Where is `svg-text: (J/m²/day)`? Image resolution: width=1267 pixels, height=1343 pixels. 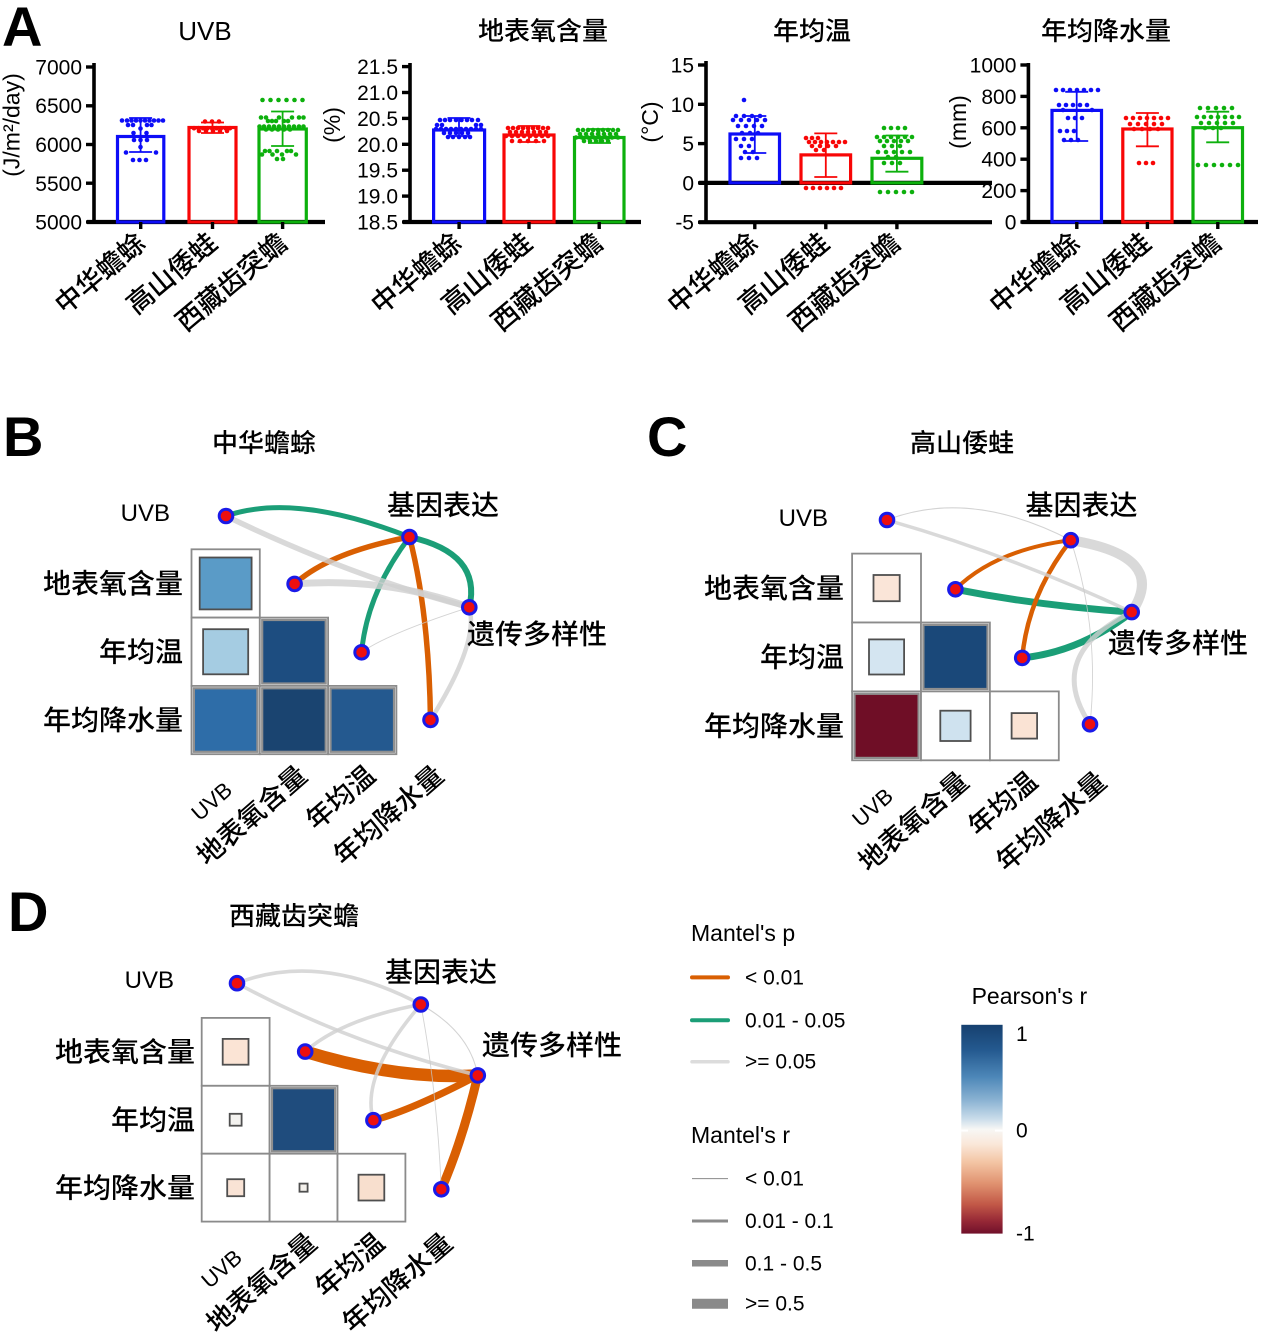
svg-text: (J/m²/day) is located at coordinates (12, 125).